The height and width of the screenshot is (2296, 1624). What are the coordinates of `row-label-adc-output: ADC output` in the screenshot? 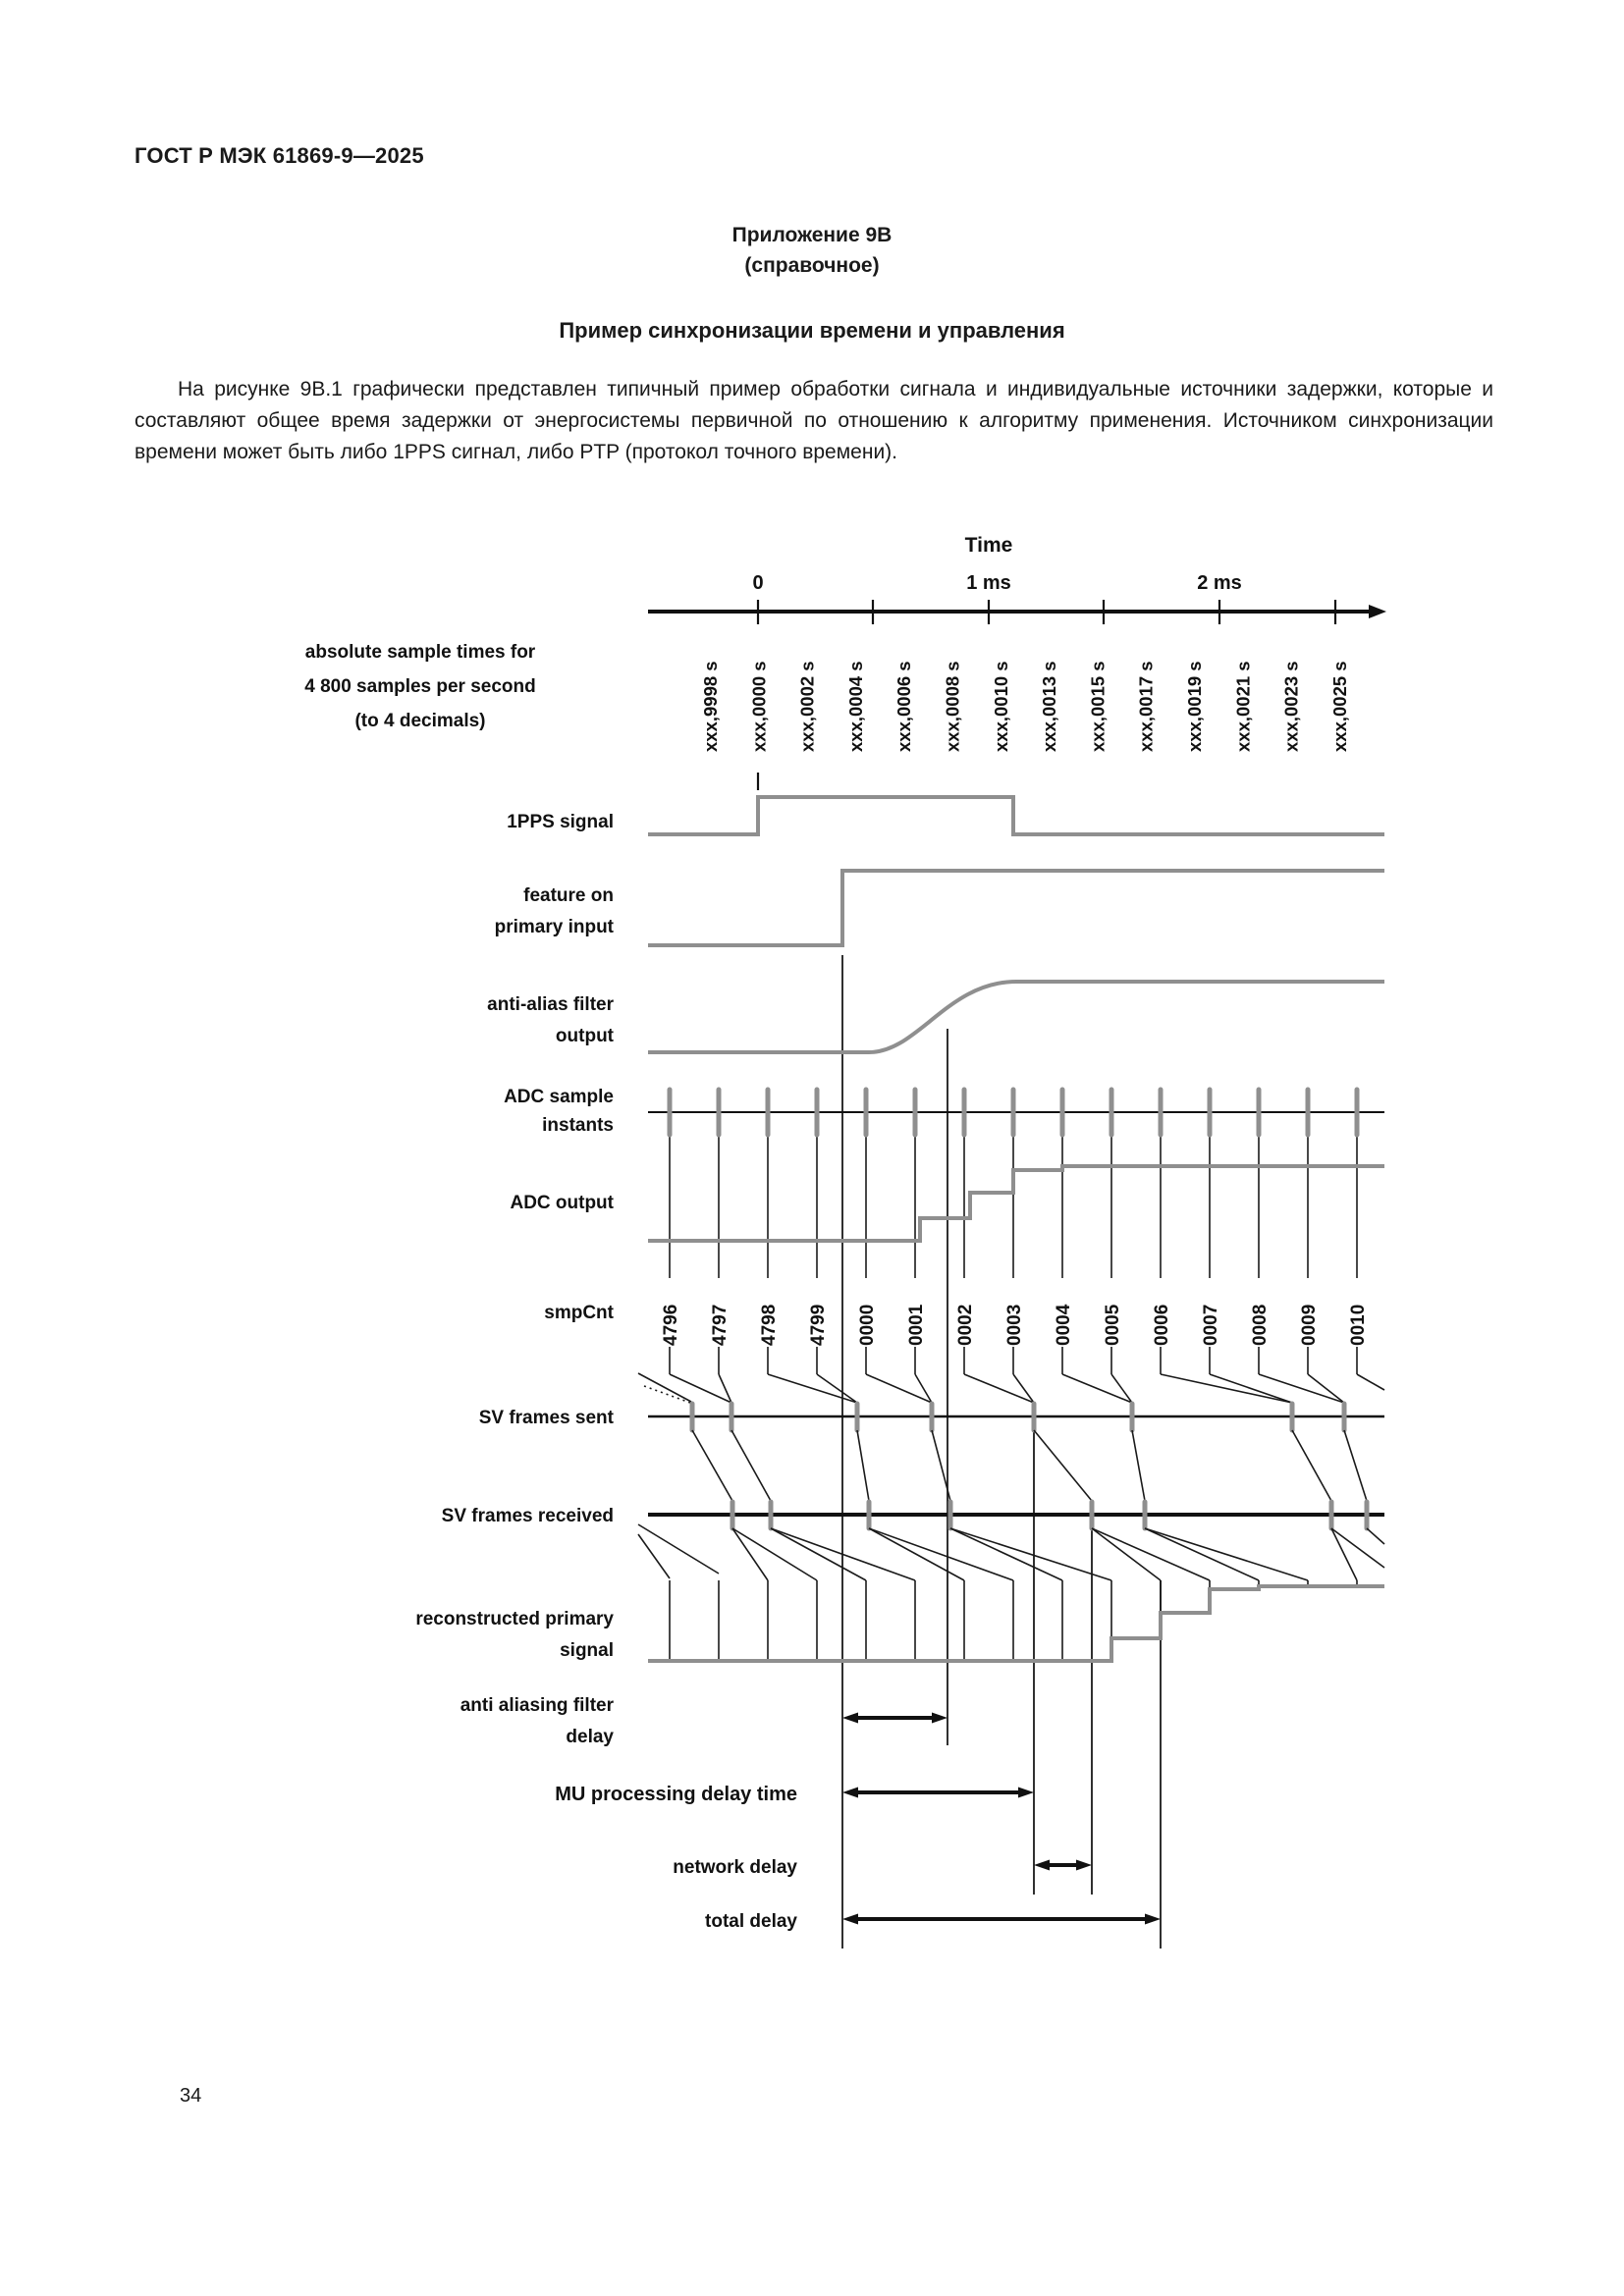 It's located at (562, 1203).